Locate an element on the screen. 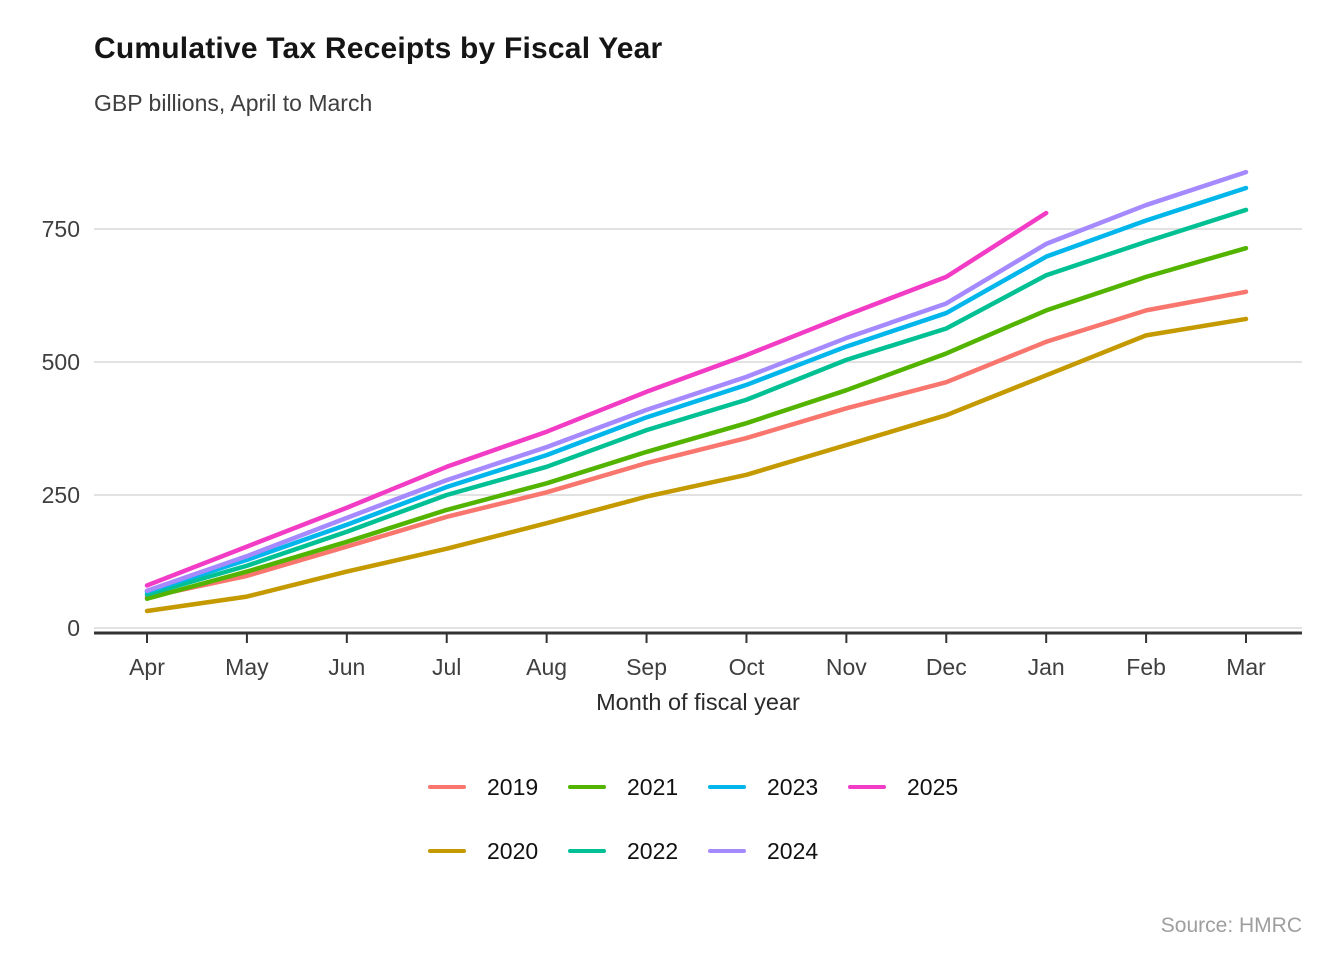 This screenshot has width=1344, height=960. chart-title: Cumulative Tax Receipts by Fiscal Year is located at coordinates (378, 48).